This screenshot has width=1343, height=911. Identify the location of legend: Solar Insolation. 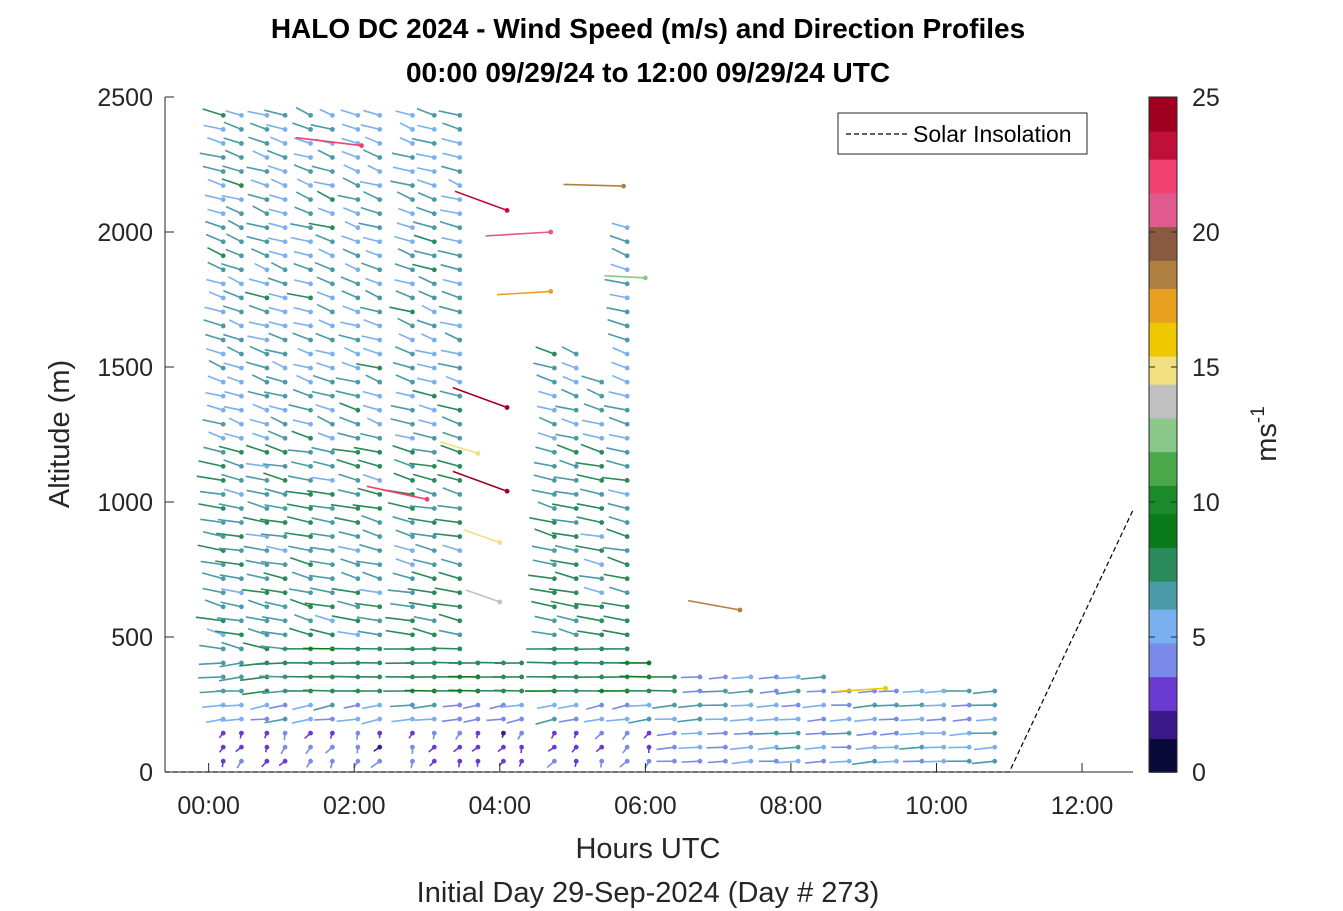
(962, 133).